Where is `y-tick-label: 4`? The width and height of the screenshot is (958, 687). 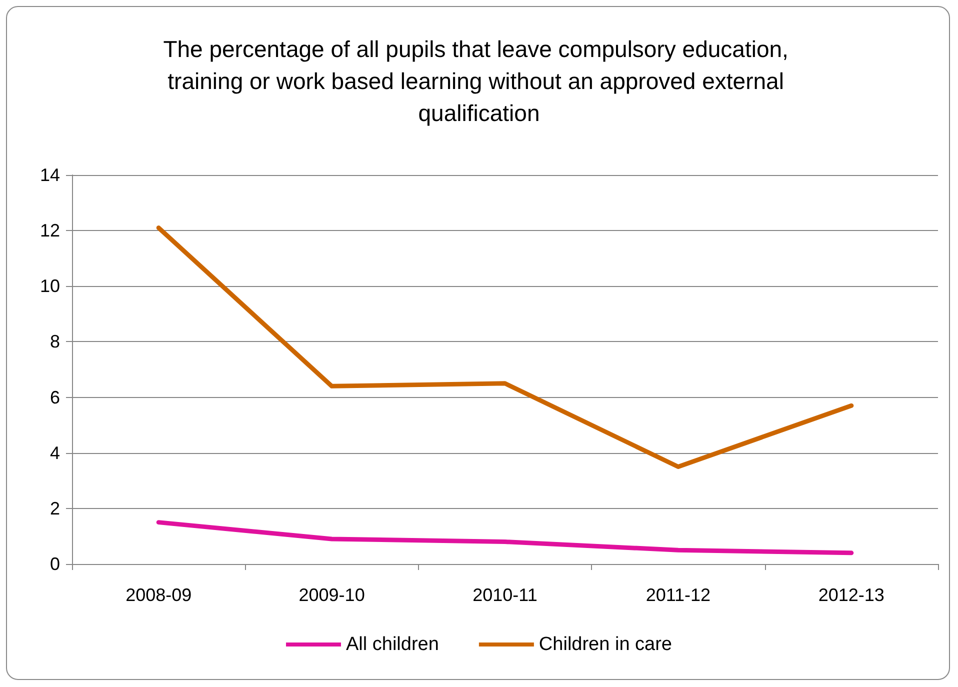
y-tick-label: 4 is located at coordinates (55, 452).